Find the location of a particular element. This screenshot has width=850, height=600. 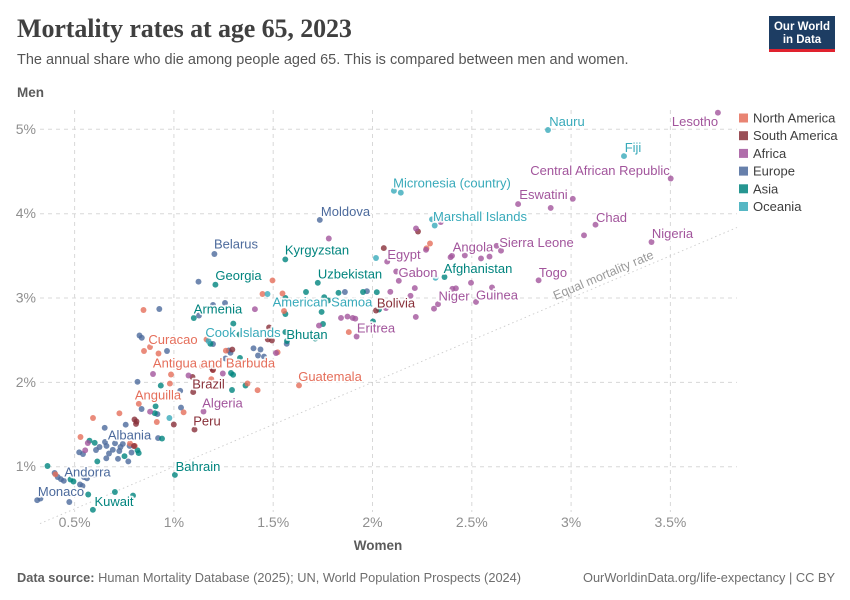

svg-text: Micronesia (country) is located at coordinates (452, 183).